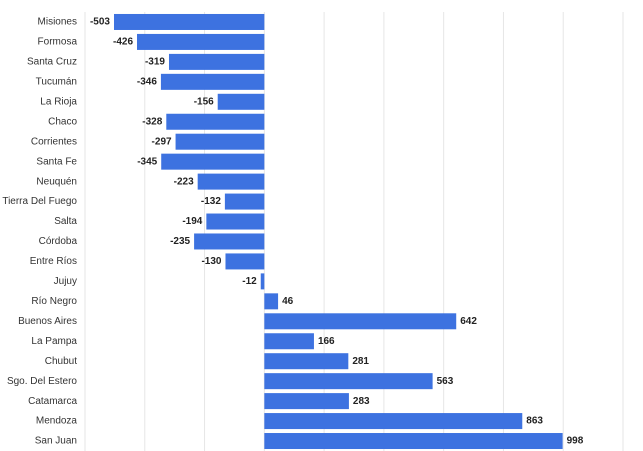 This screenshot has width=643, height=451. Describe the element at coordinates (57, 22) in the screenshot. I see `y-tick-label: Misiones` at that location.